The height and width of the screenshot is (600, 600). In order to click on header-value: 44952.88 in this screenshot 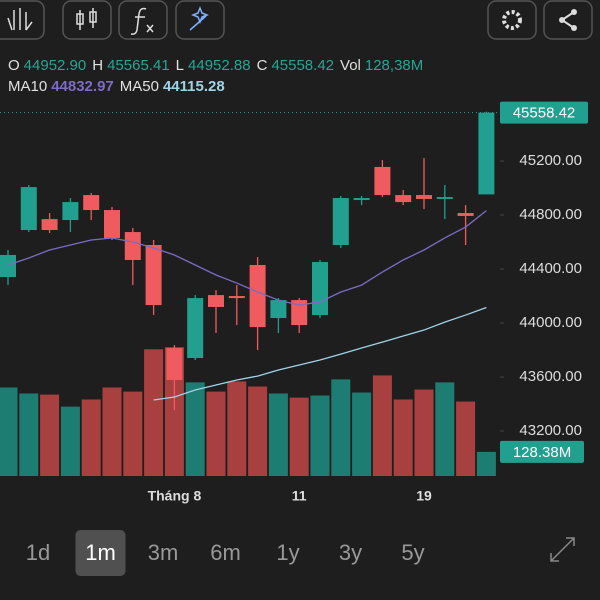, I will do `click(219, 65)`.